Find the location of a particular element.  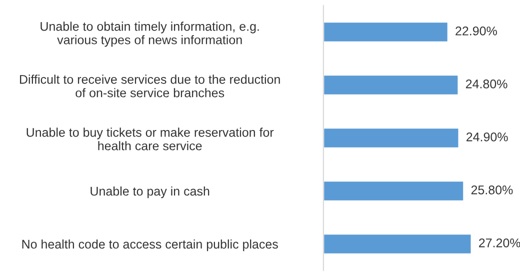

y-tick-label: No health code to access certain public places is located at coordinates (150, 245).